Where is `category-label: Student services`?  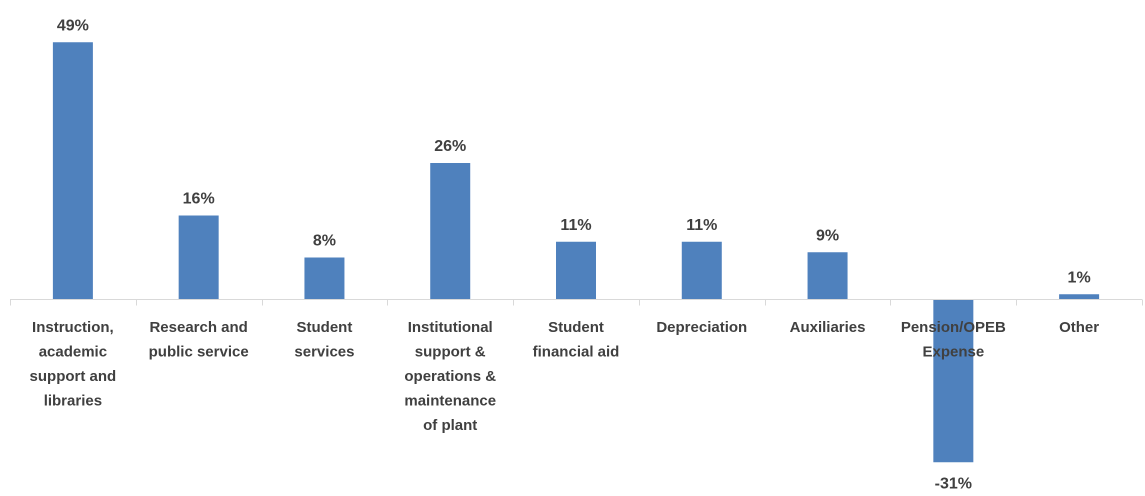 category-label: Student services is located at coordinates (324, 340).